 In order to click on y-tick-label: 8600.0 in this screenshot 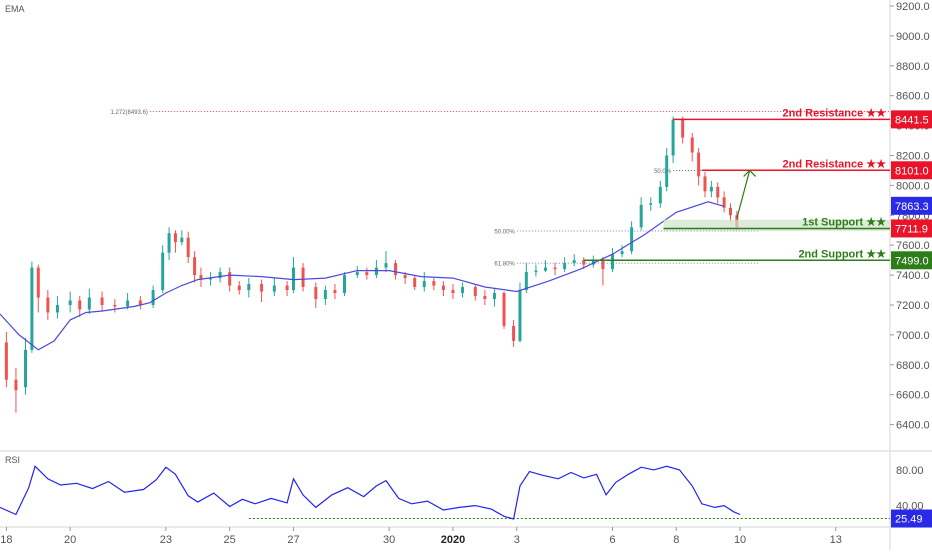, I will do `click(913, 97)`.